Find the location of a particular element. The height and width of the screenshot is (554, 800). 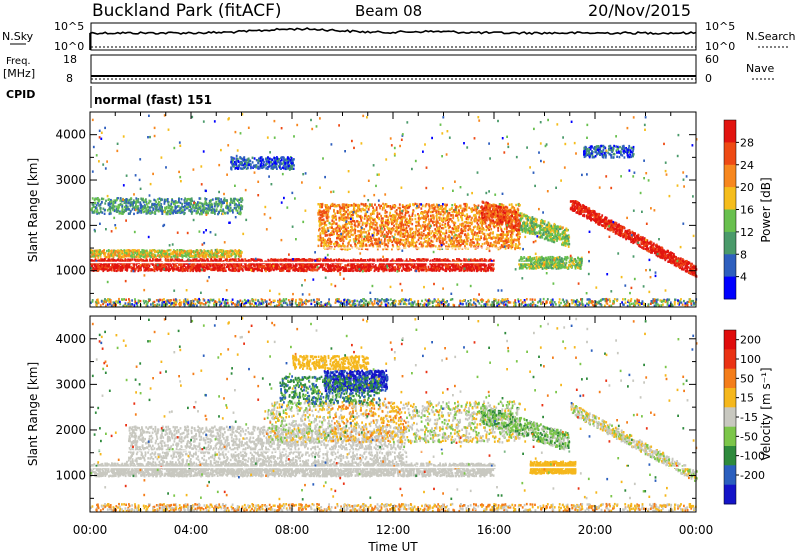

noise-tick-low-left: 10^0 is located at coordinates (69, 46).